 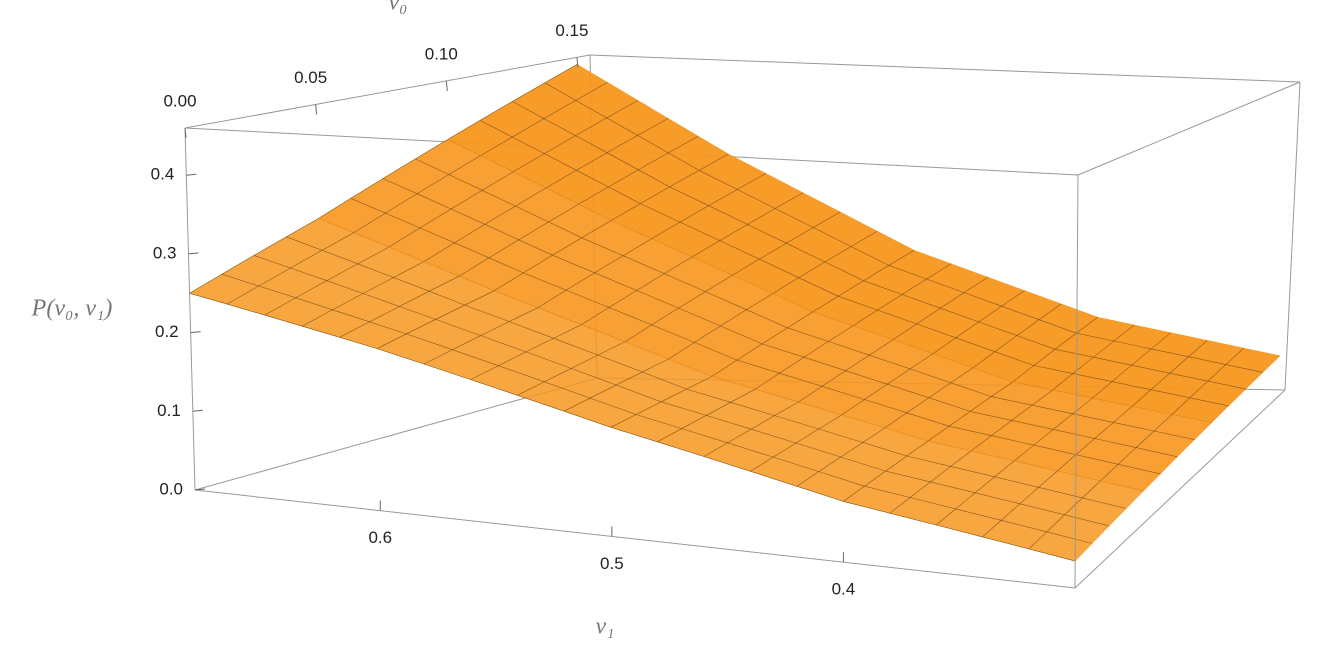 I want to click on y-tick-label: 0.6, so click(x=380, y=537).